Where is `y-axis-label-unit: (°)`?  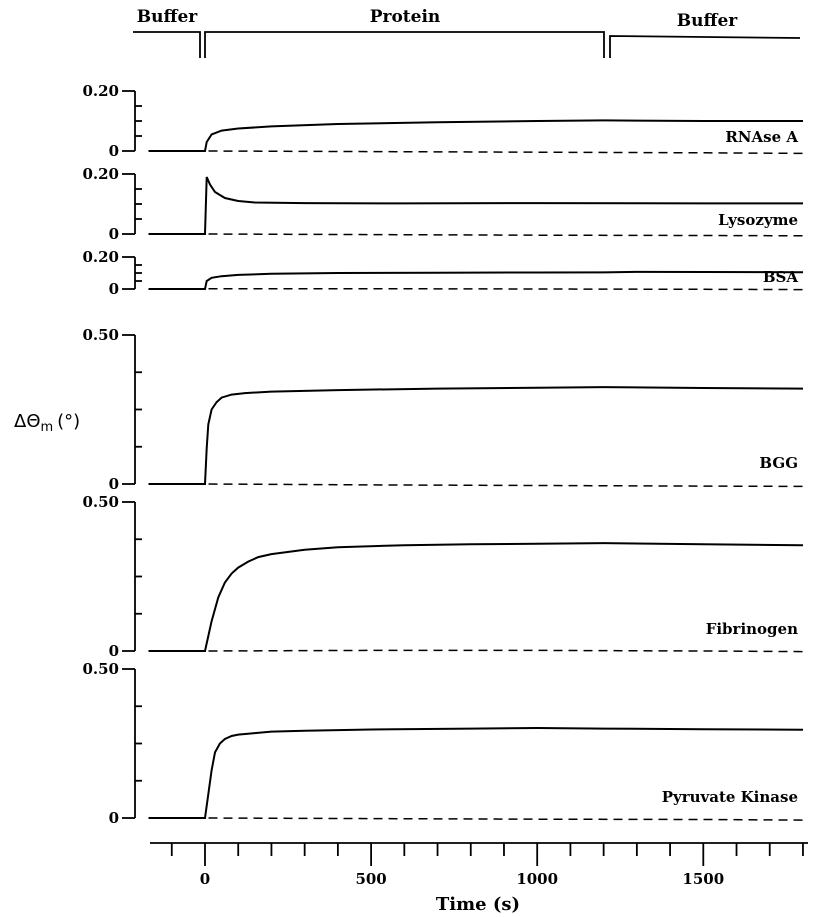 y-axis-label-unit: (°) is located at coordinates (68, 421).